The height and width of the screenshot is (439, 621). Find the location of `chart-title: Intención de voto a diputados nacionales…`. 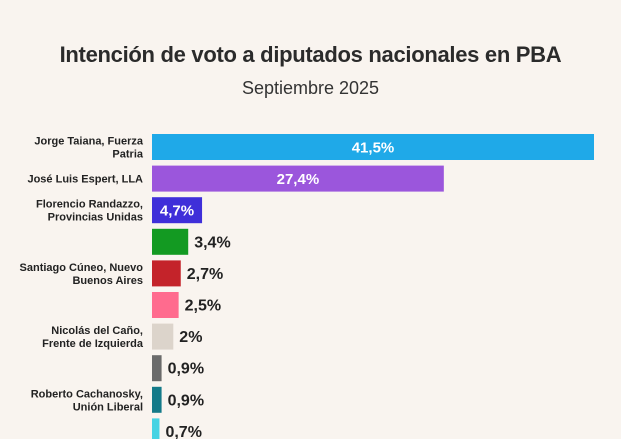

chart-title: Intención de voto a diputados nacionales… is located at coordinates (310, 54).